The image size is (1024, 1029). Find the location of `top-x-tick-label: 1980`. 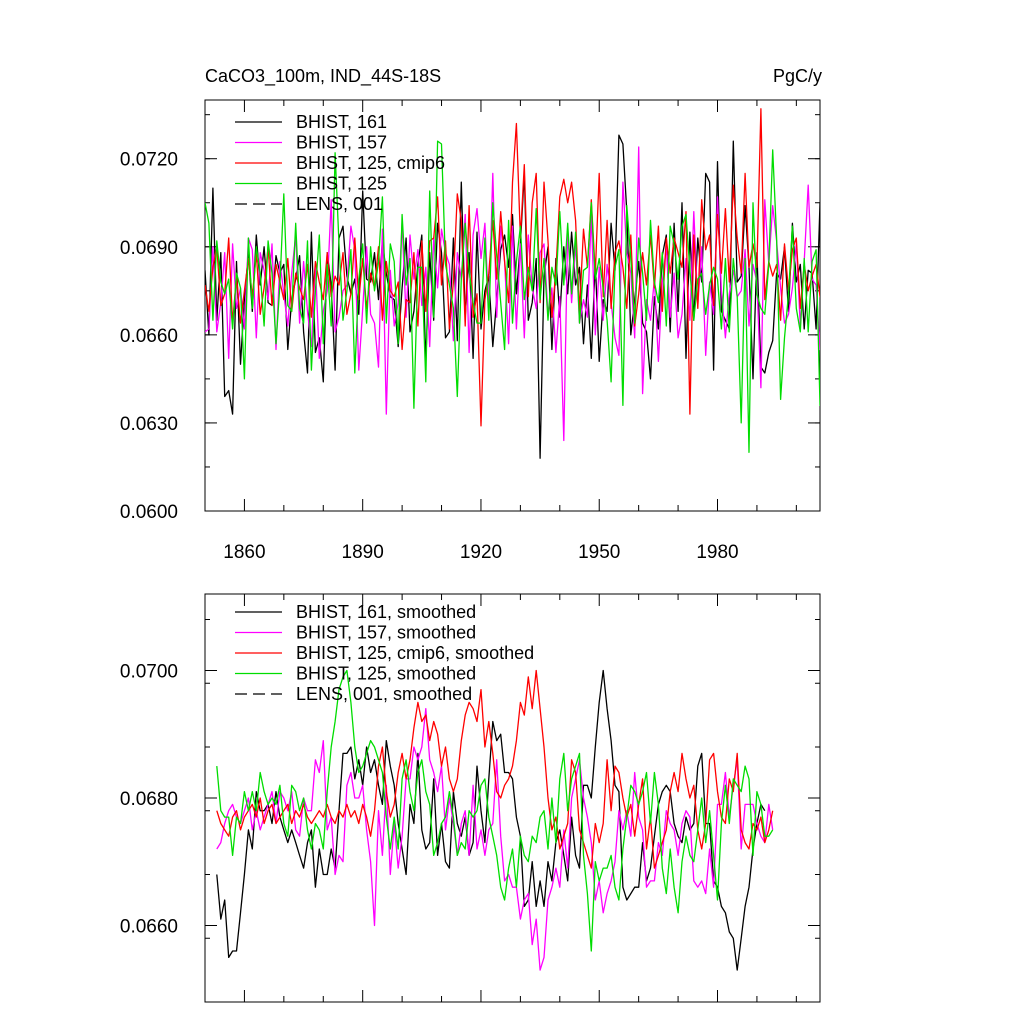

top-x-tick-label: 1980 is located at coordinates (717, 552).